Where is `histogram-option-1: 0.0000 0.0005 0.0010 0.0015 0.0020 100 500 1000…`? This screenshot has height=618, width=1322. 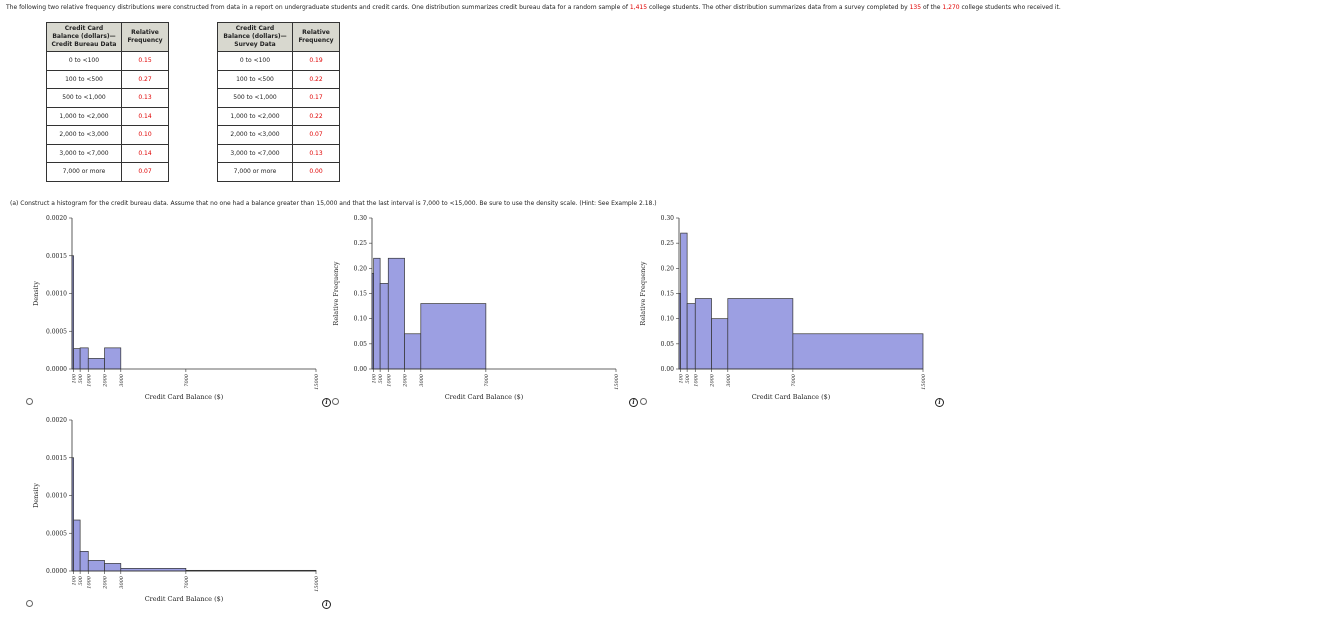 histogram-option-1: 0.0000 0.0005 0.0010 0.0015 0.0020 100 500 1000… is located at coordinates (176, 308).